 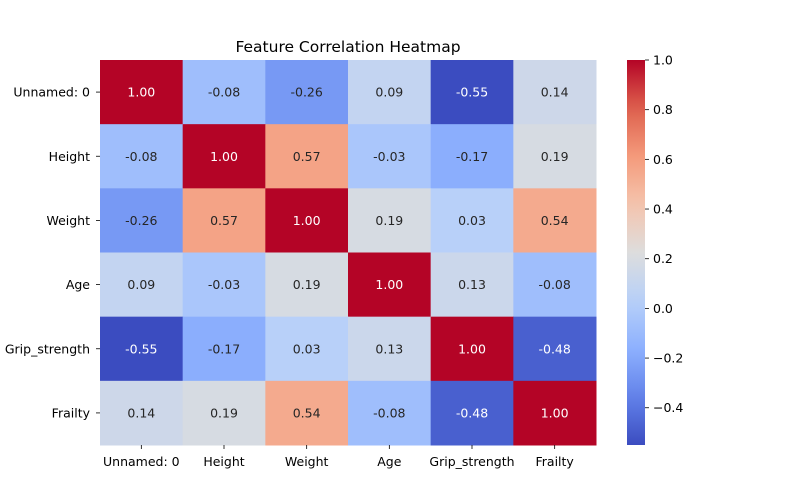 I want to click on x-tick-label: Unnamed: 0, so click(x=141, y=461).